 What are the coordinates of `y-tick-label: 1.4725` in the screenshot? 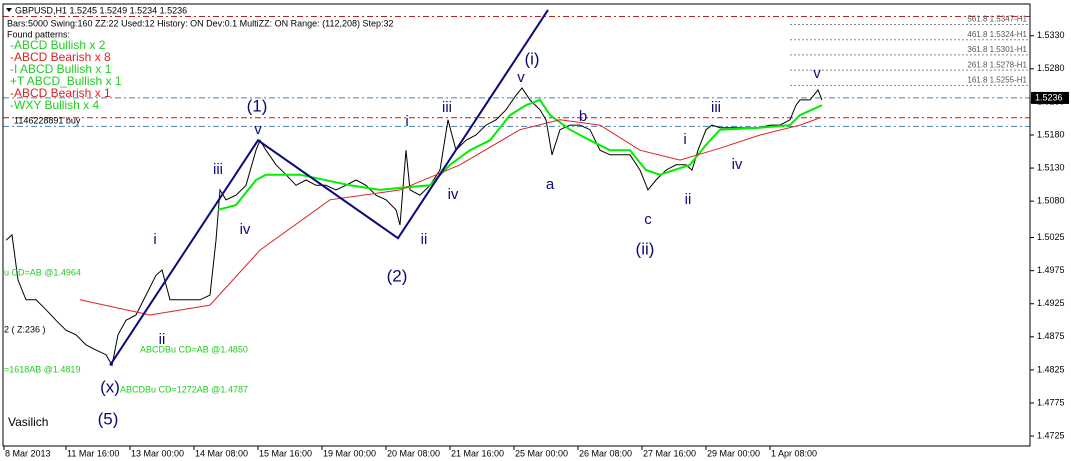 It's located at (1051, 435).